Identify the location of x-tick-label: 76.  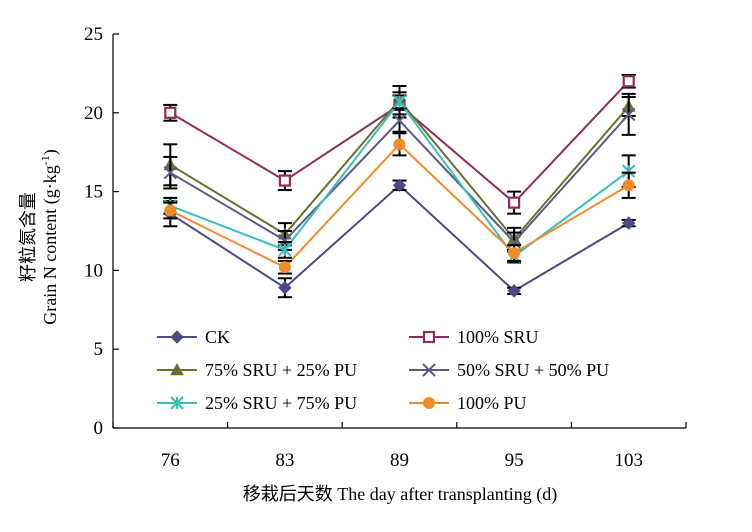
(170, 460).